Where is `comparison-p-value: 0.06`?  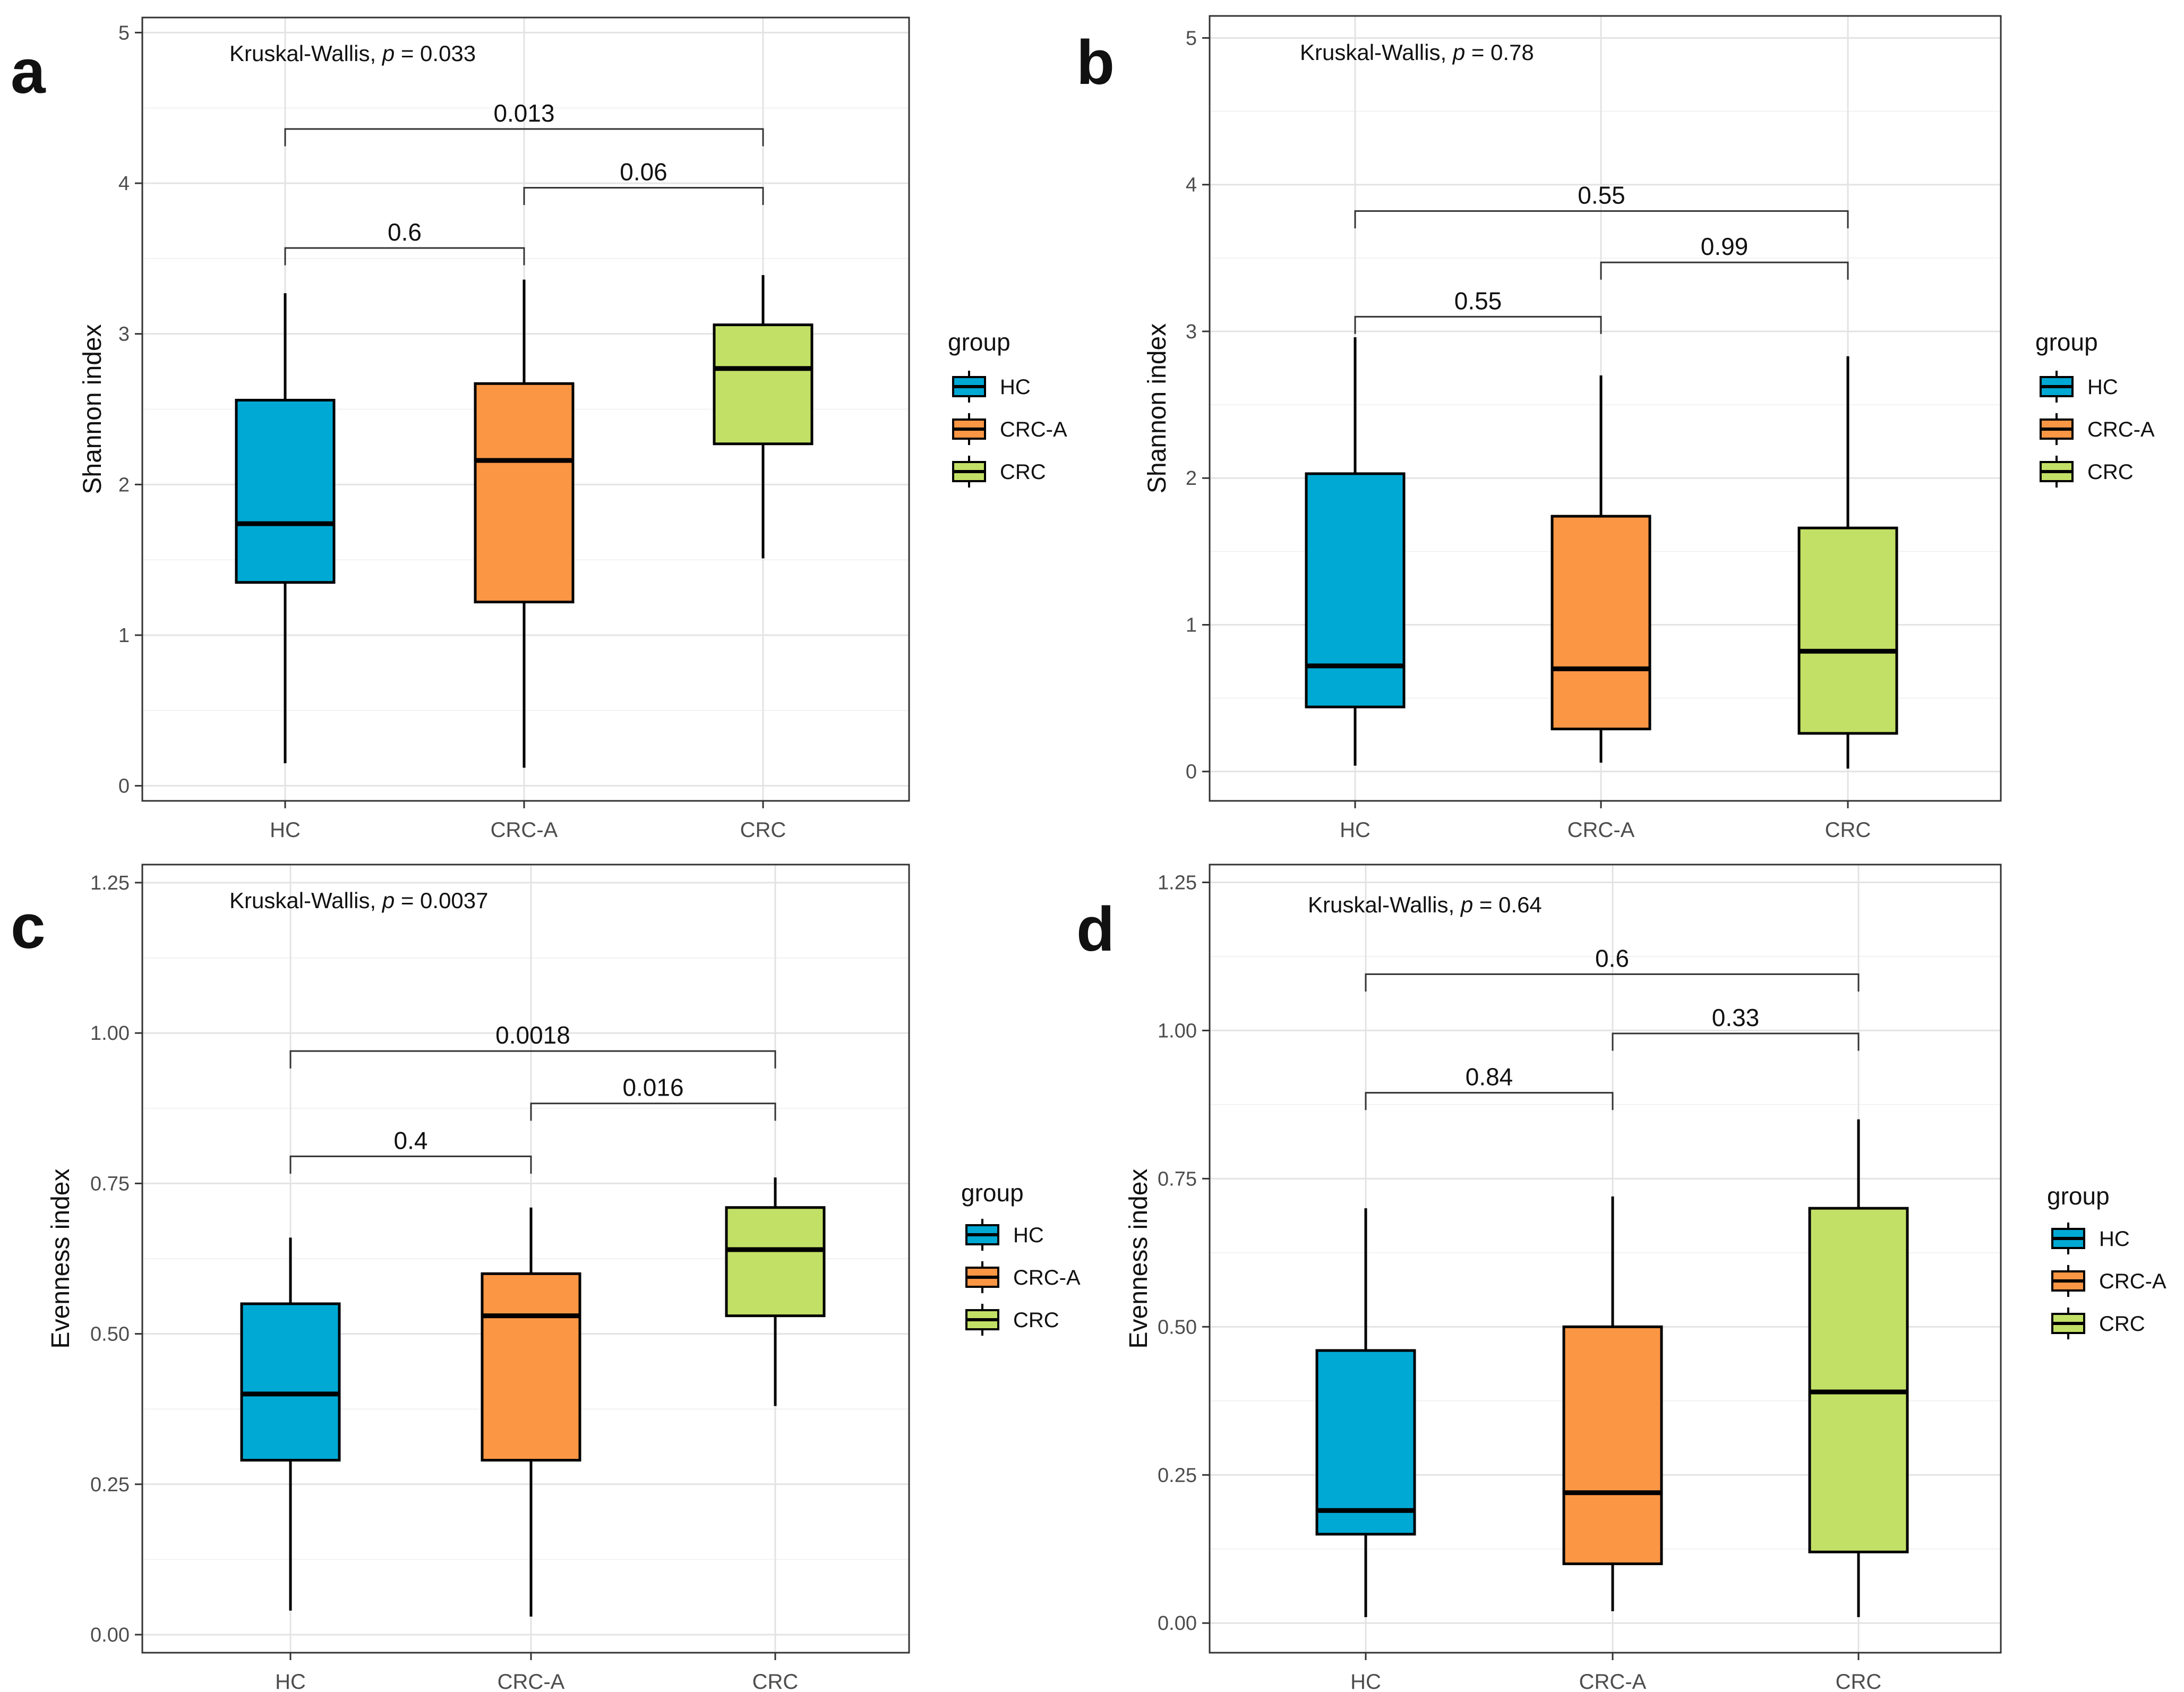 comparison-p-value: 0.06 is located at coordinates (643, 172).